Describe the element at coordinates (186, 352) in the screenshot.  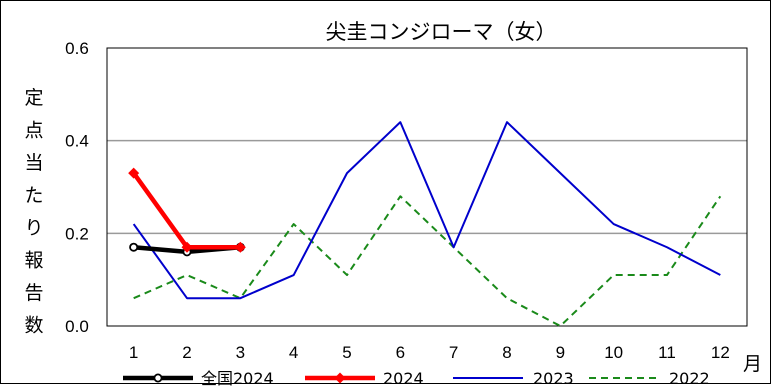
I see `x-tick-label: 2` at that location.